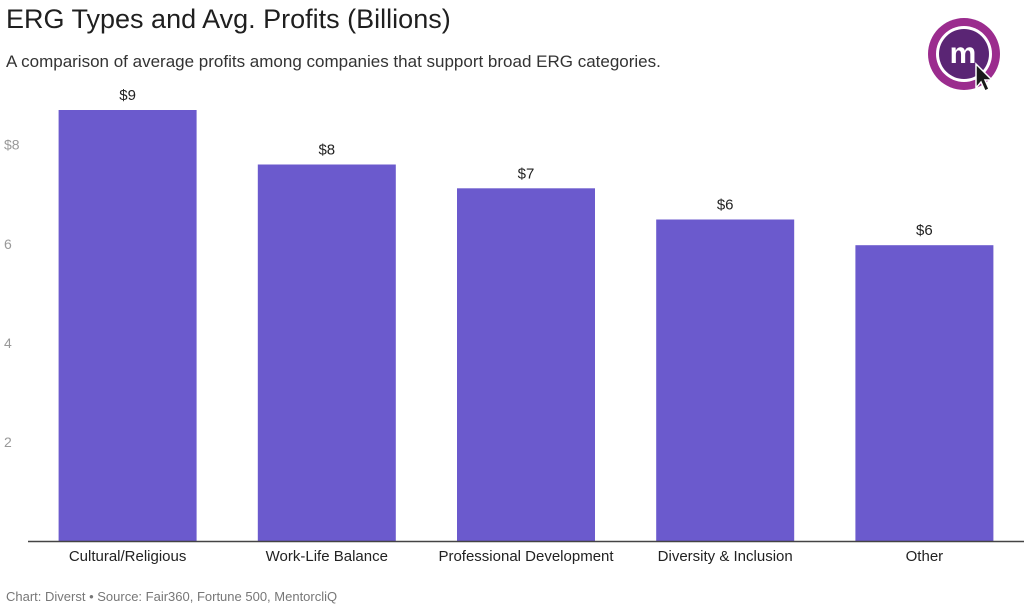 Image resolution: width=1024 pixels, height=613 pixels. Describe the element at coordinates (924, 230) in the screenshot. I see `data-label-4: $6` at that location.